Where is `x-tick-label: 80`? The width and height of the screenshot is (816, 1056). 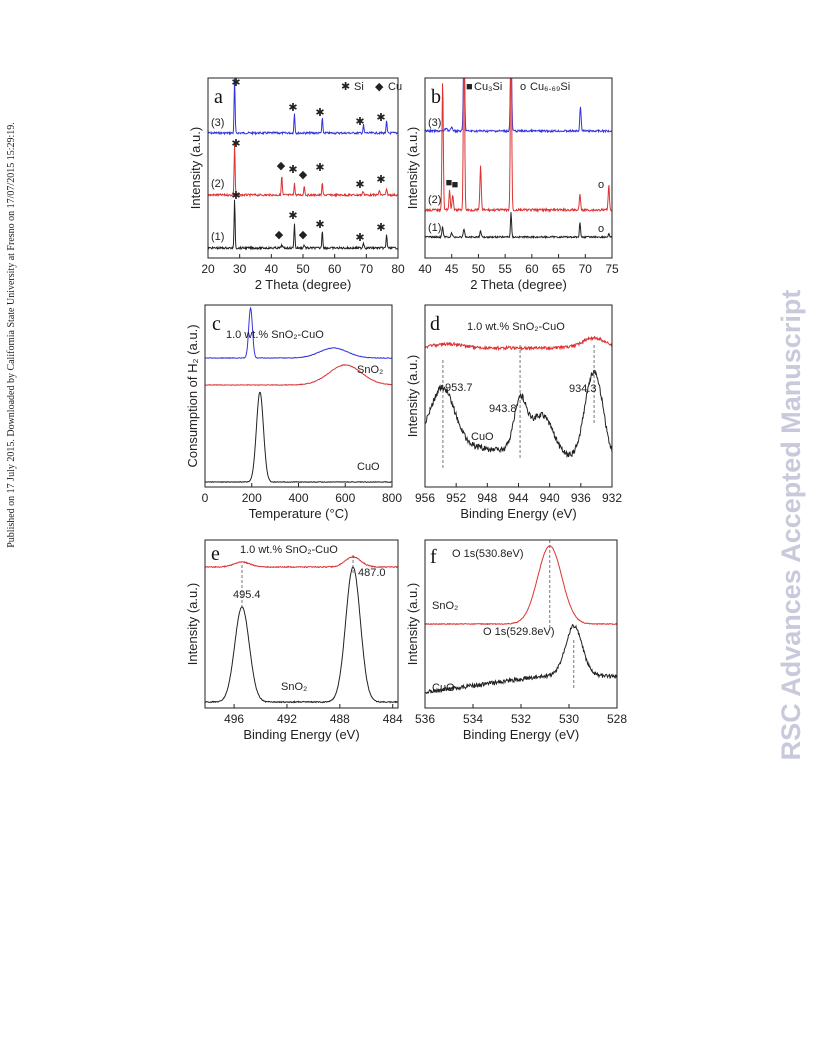
x-tick-label: 80 is located at coordinates (398, 269).